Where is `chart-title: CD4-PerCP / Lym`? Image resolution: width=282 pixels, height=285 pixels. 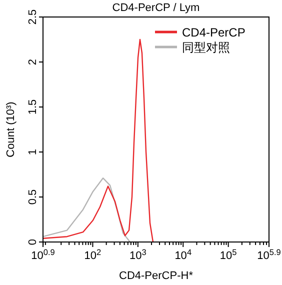 chart-title: CD4-PerCP / Lym is located at coordinates (156, 8).